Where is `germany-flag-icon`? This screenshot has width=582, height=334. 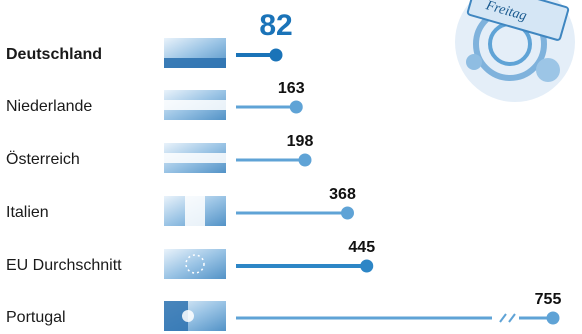
germany-flag-icon is located at coordinates (195, 53).